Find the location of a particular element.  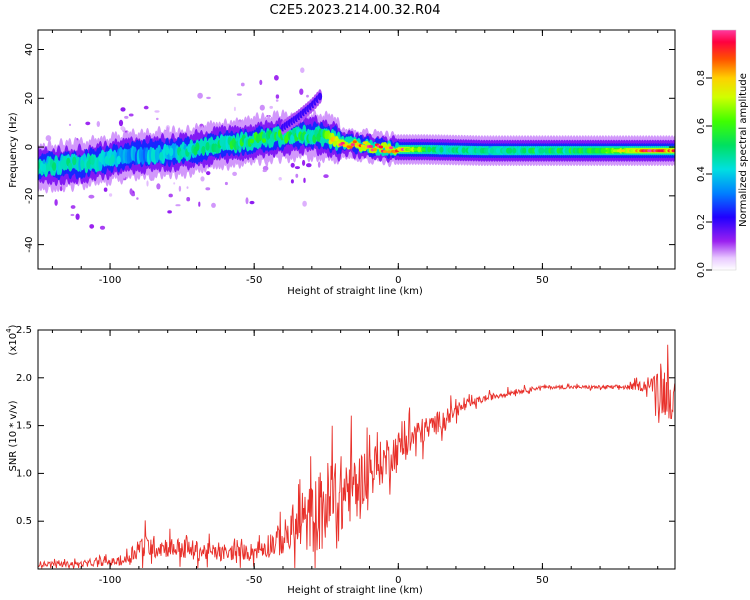

colorbar-frame is located at coordinates (724, 150).